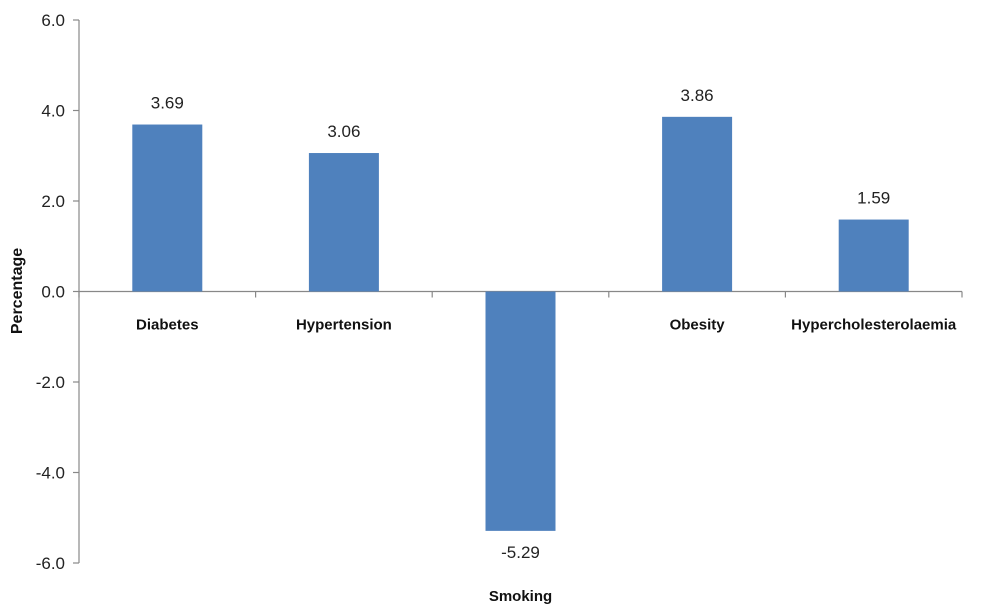  What do you see at coordinates (343, 222) in the screenshot?
I see `bar-hypertension` at bounding box center [343, 222].